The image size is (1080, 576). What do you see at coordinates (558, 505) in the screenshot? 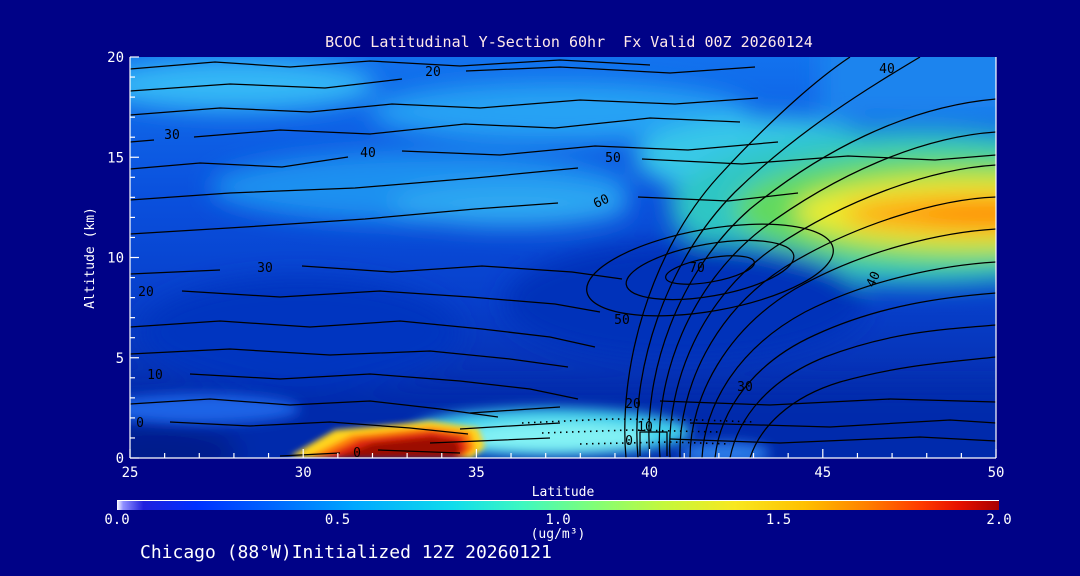
I see `colorbar` at bounding box center [558, 505].